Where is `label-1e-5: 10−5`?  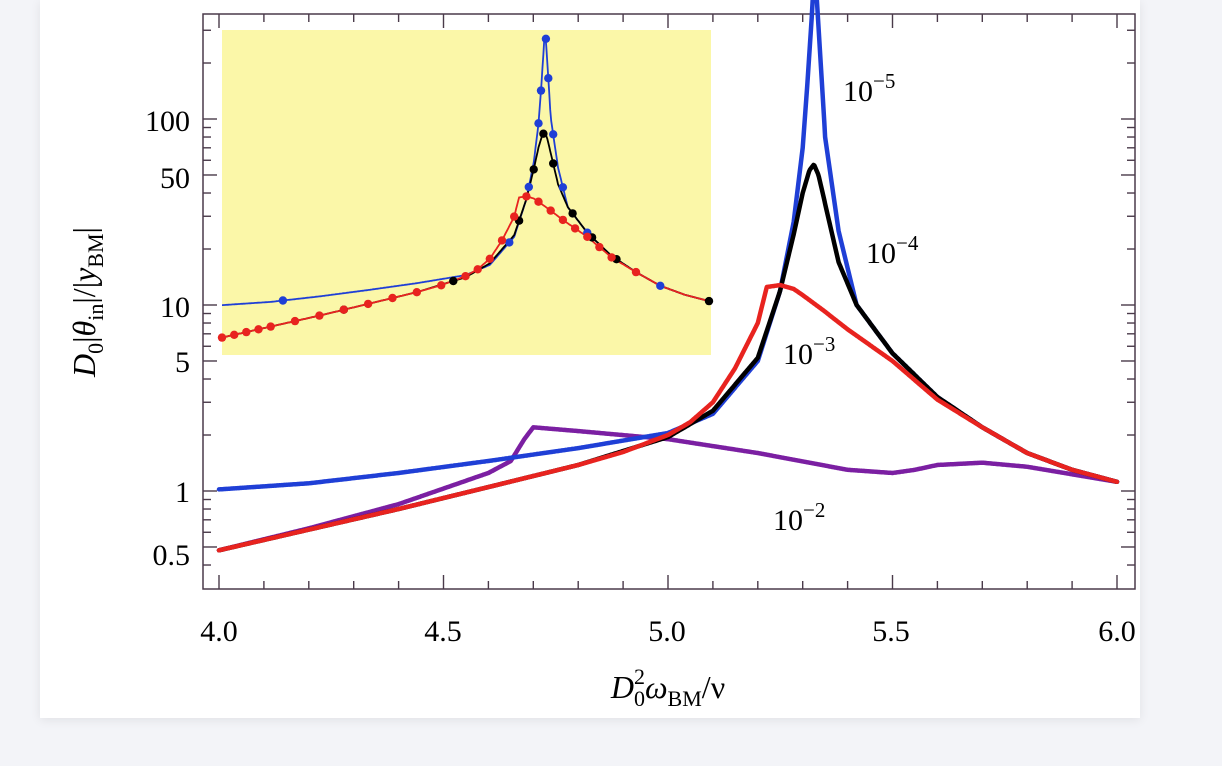 label-1e-5: 10−5 is located at coordinates (869, 88).